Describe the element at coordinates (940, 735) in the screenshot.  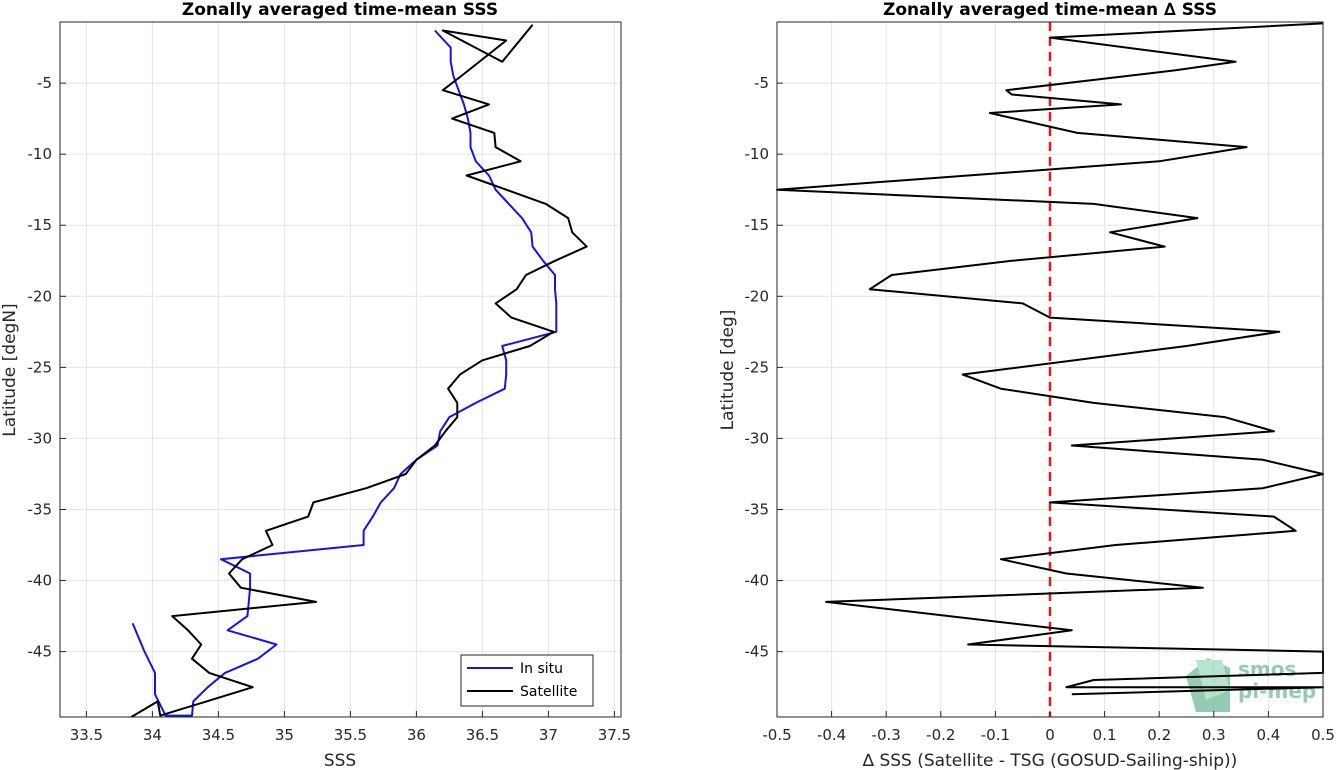
I see `delta-sss-x-tick-label: -0.2` at that location.